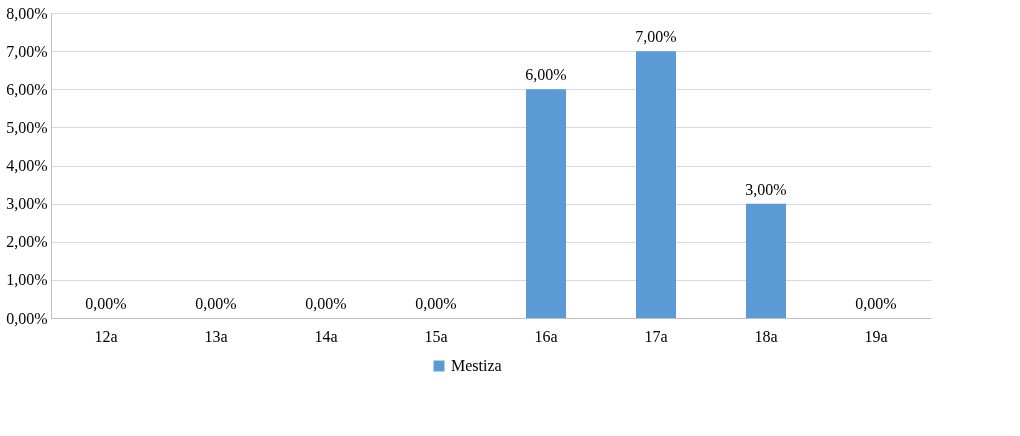  I want to click on x-tick-label: 18a, so click(766, 336).